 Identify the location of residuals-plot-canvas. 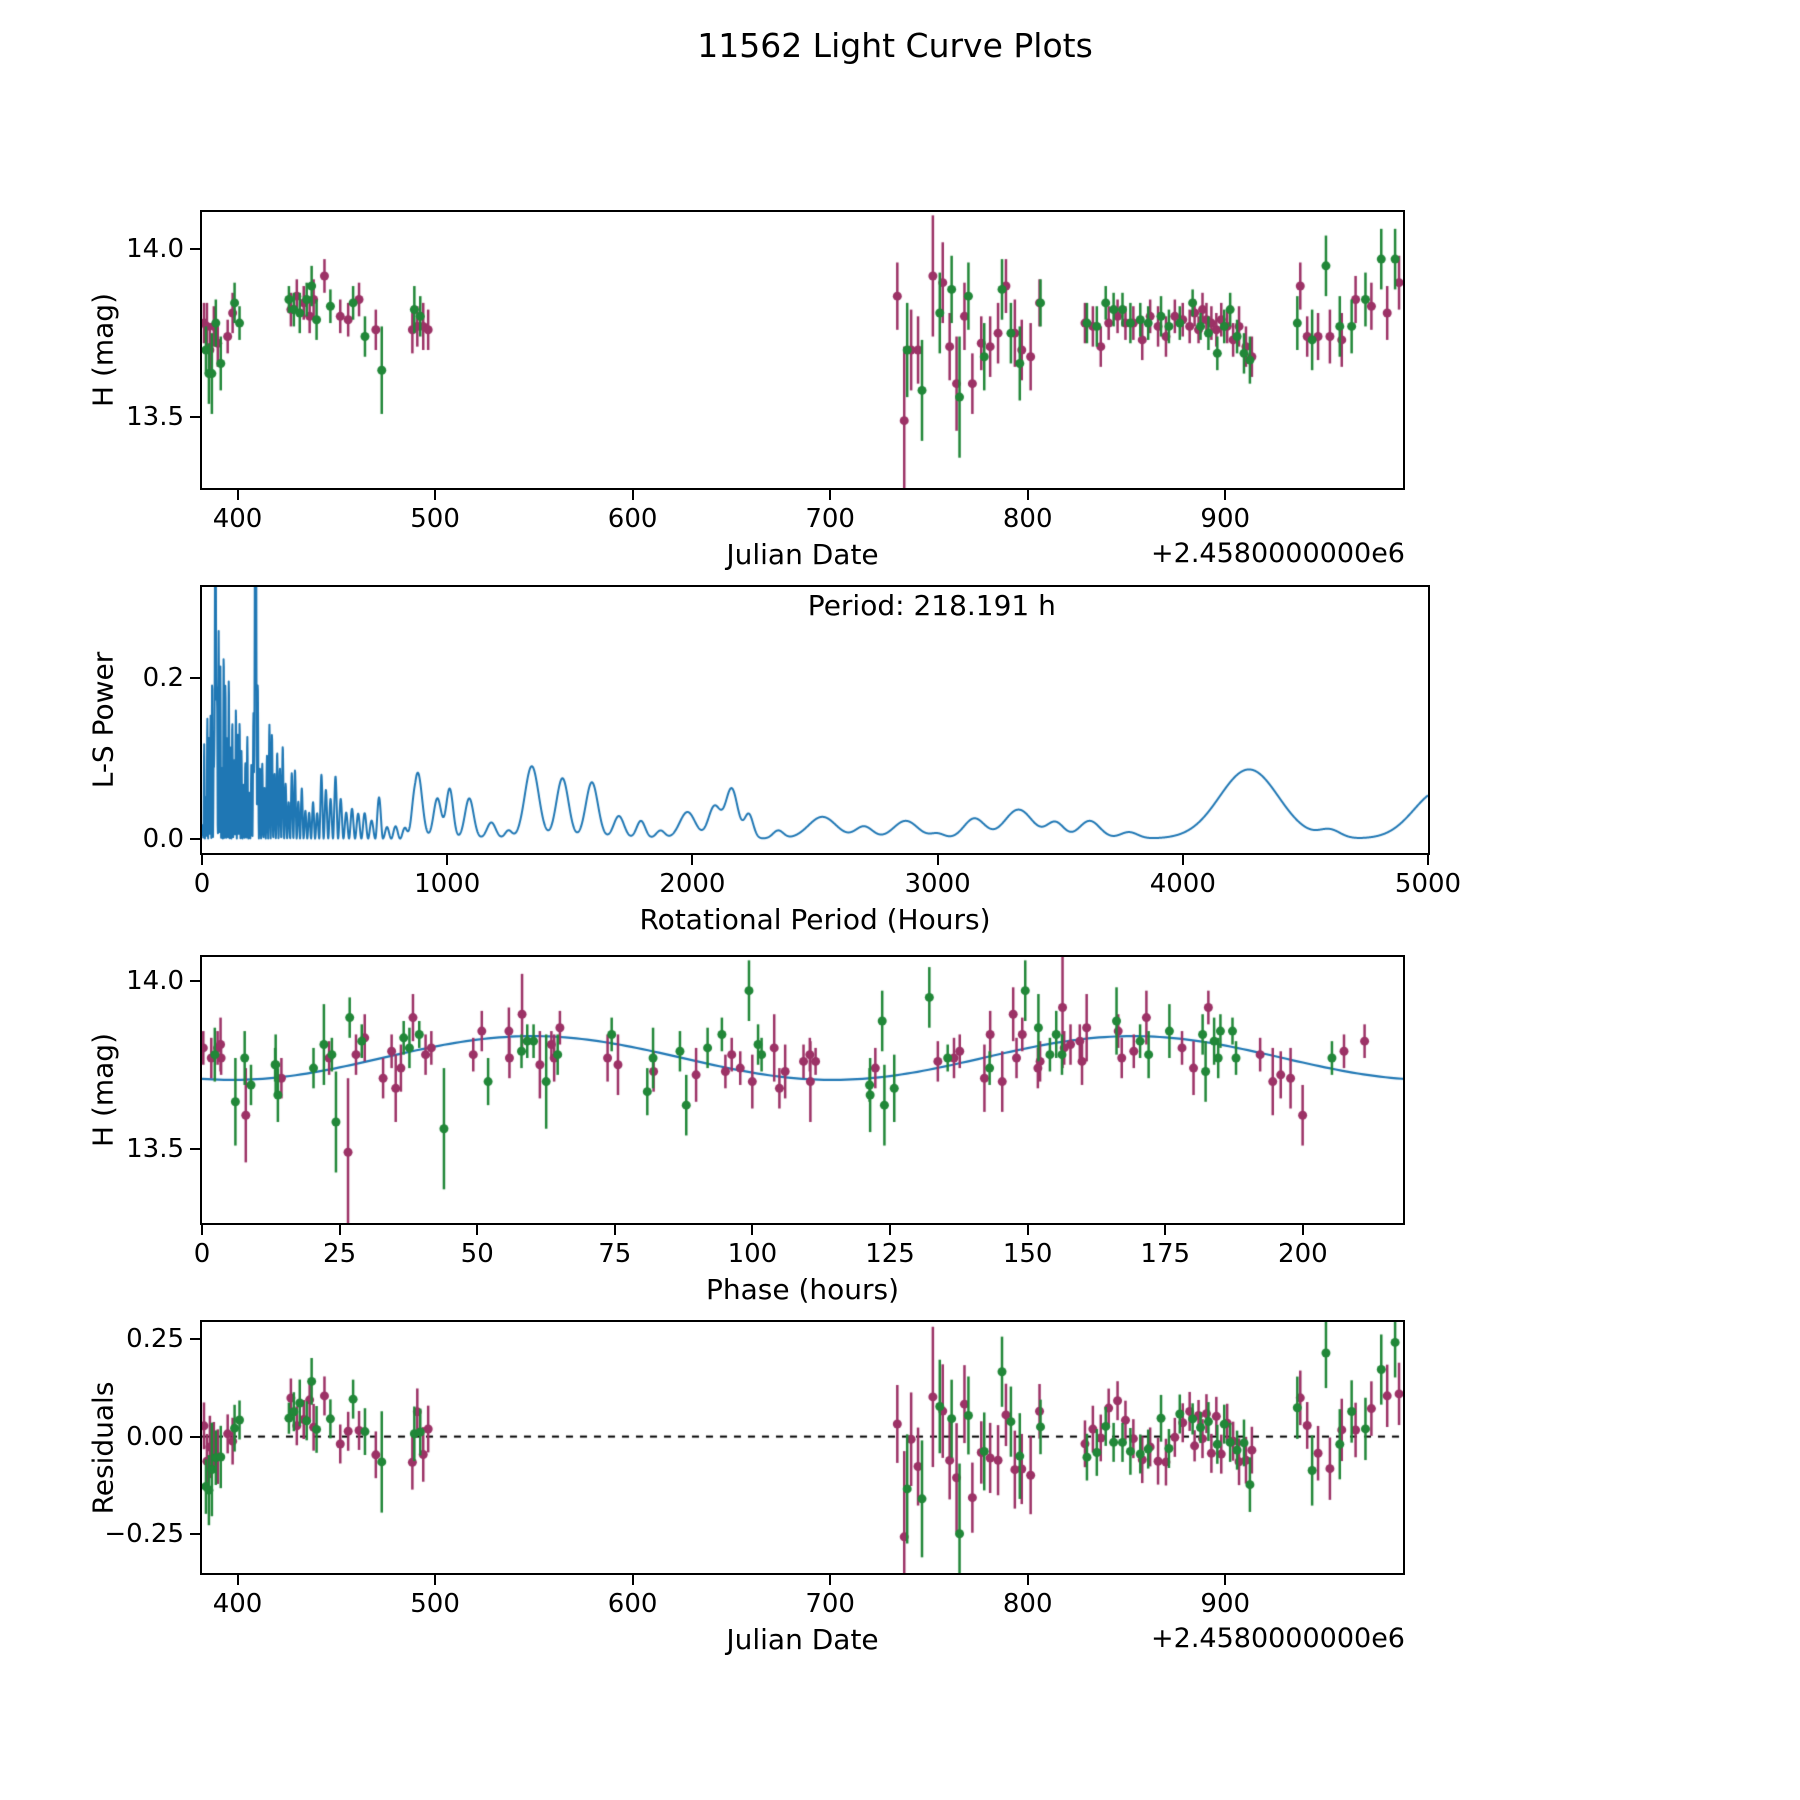
(802, 1447).